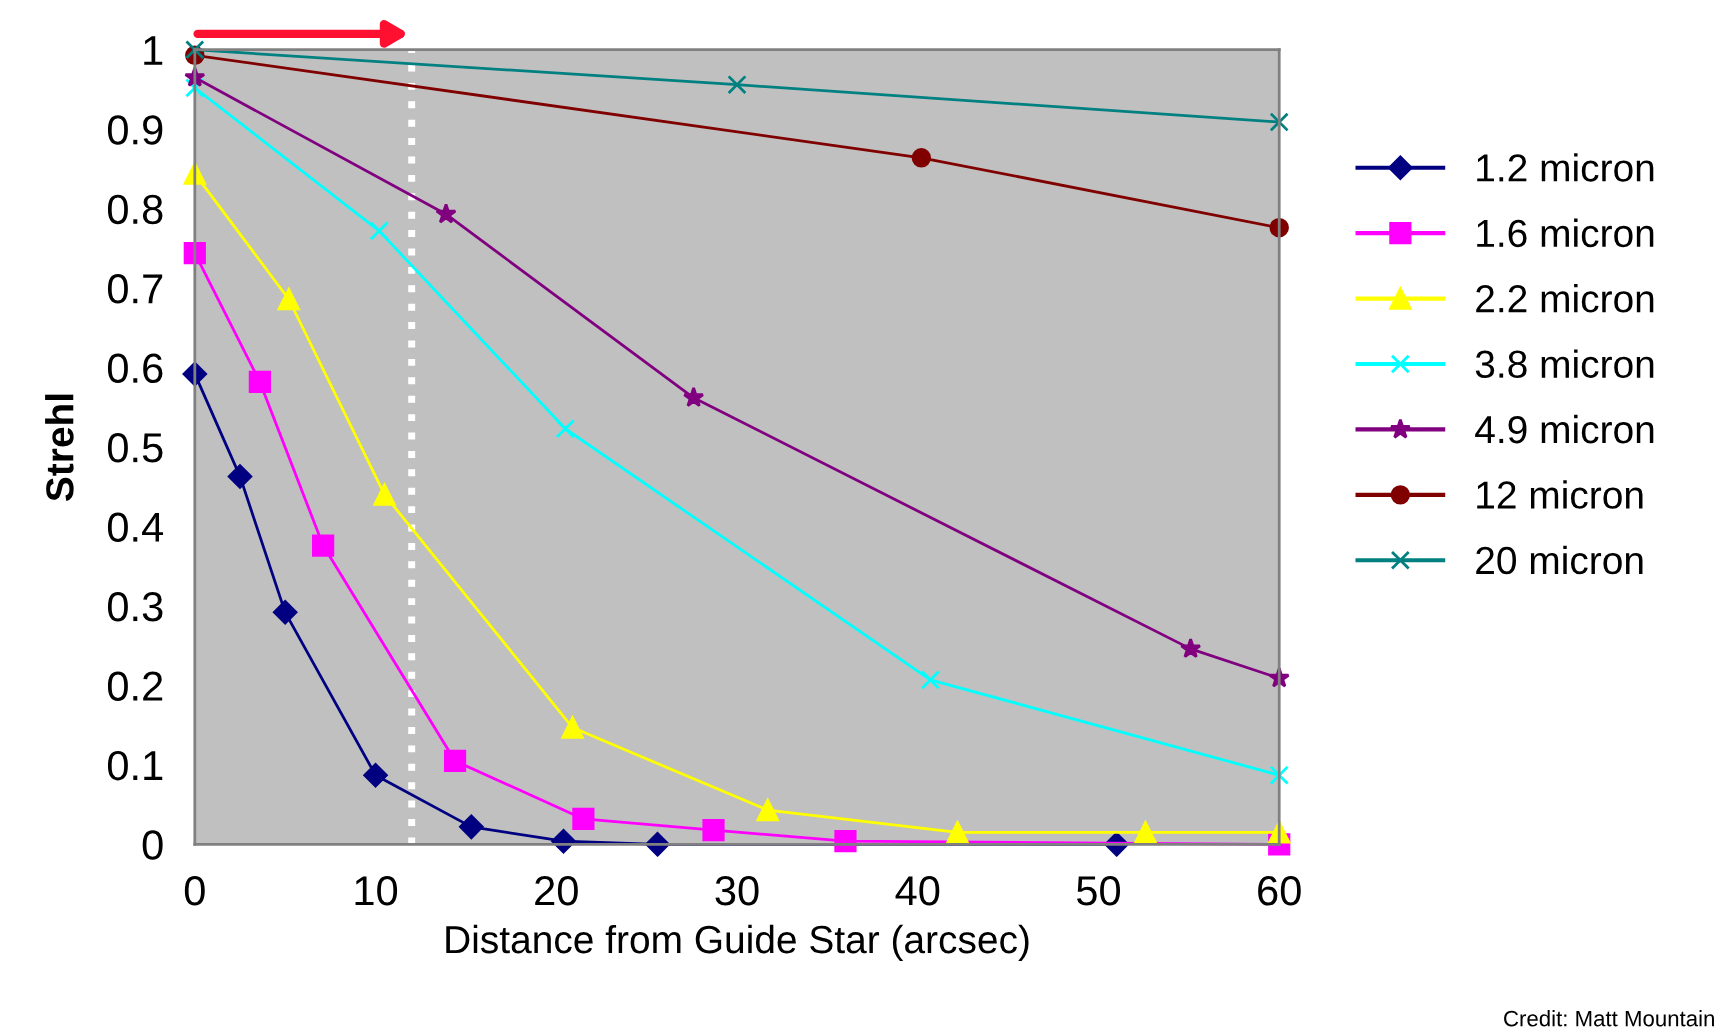 The height and width of the screenshot is (1036, 1724). What do you see at coordinates (1560, 494) in the screenshot?
I see `legend-label: 12 micron` at bounding box center [1560, 494].